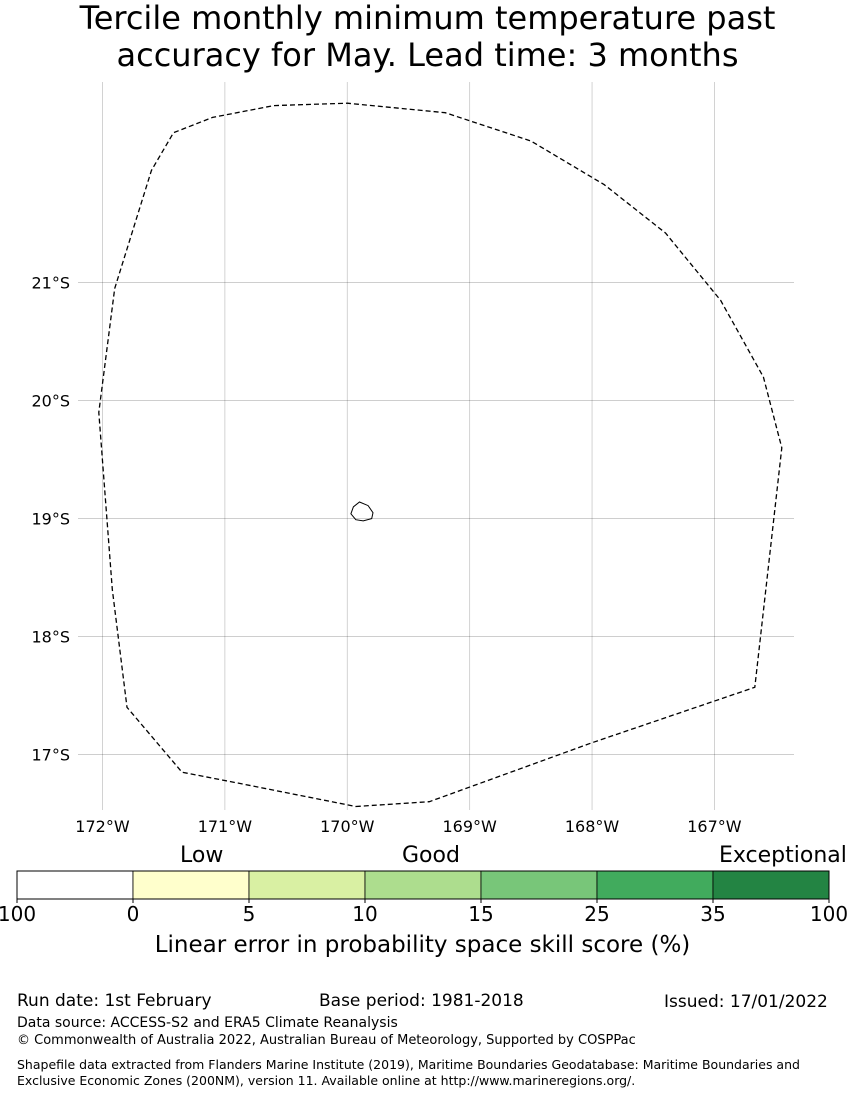 This screenshot has height=1095, width=855. I want to click on colorbar-tick: 25, so click(597, 914).